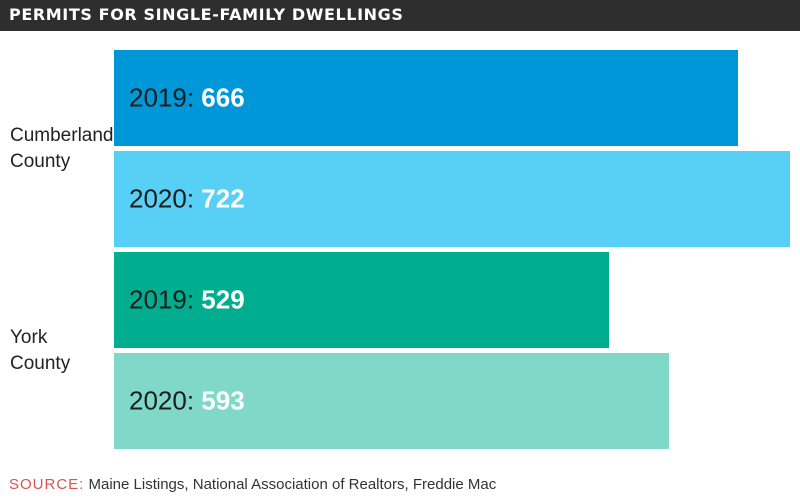  What do you see at coordinates (391, 401) in the screenshot?
I see `bar-york-2020: 2020: 593` at bounding box center [391, 401].